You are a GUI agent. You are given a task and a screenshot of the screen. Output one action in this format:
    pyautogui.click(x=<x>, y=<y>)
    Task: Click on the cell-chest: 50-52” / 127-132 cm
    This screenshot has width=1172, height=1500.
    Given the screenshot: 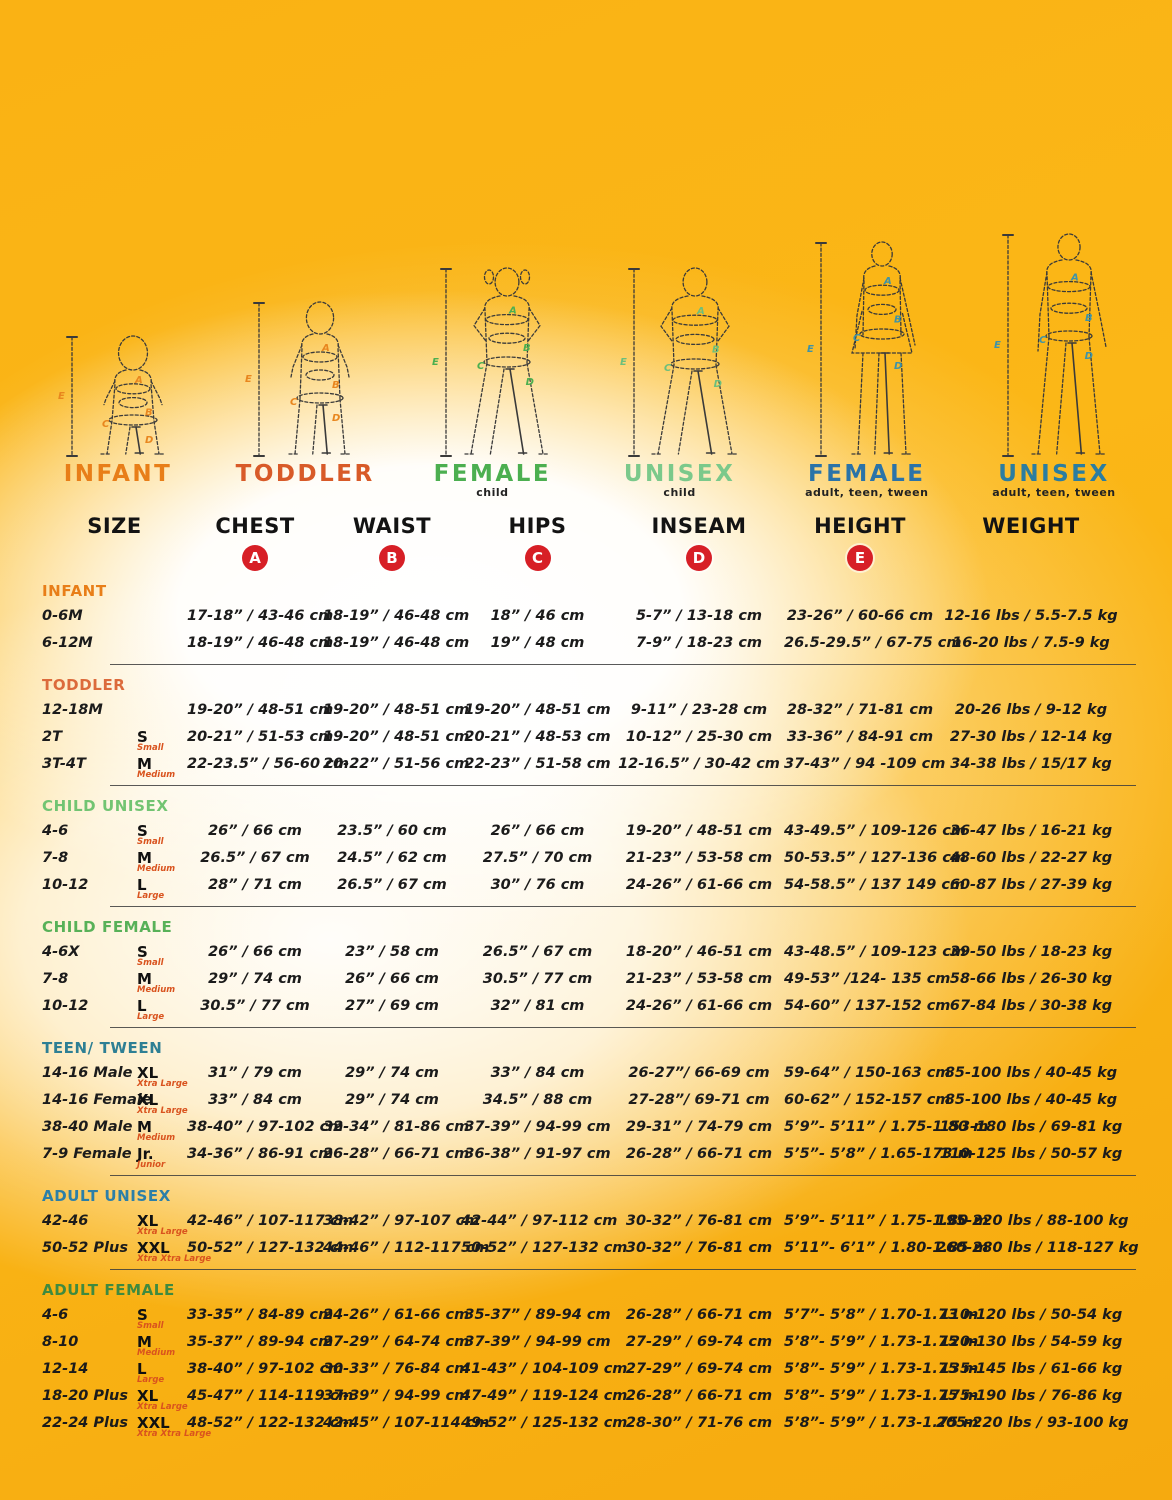 What is the action you would take?
    pyautogui.click(x=270, y=1247)
    